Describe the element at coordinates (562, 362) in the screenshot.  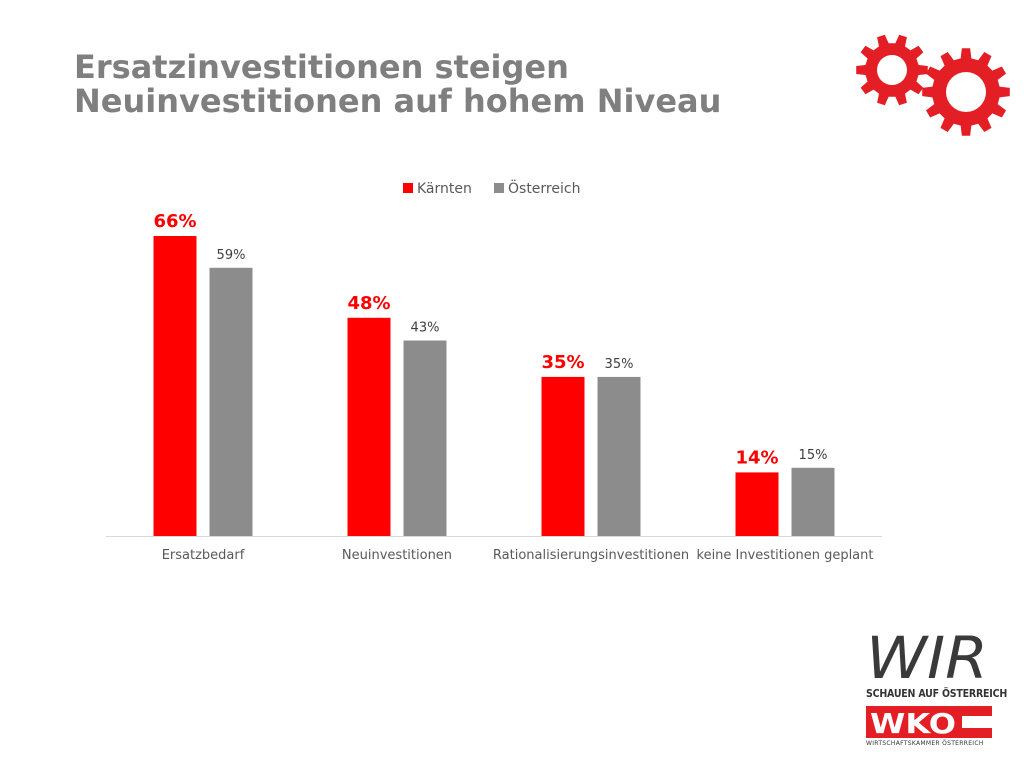
I see `data-label-kaernten: 35%` at that location.